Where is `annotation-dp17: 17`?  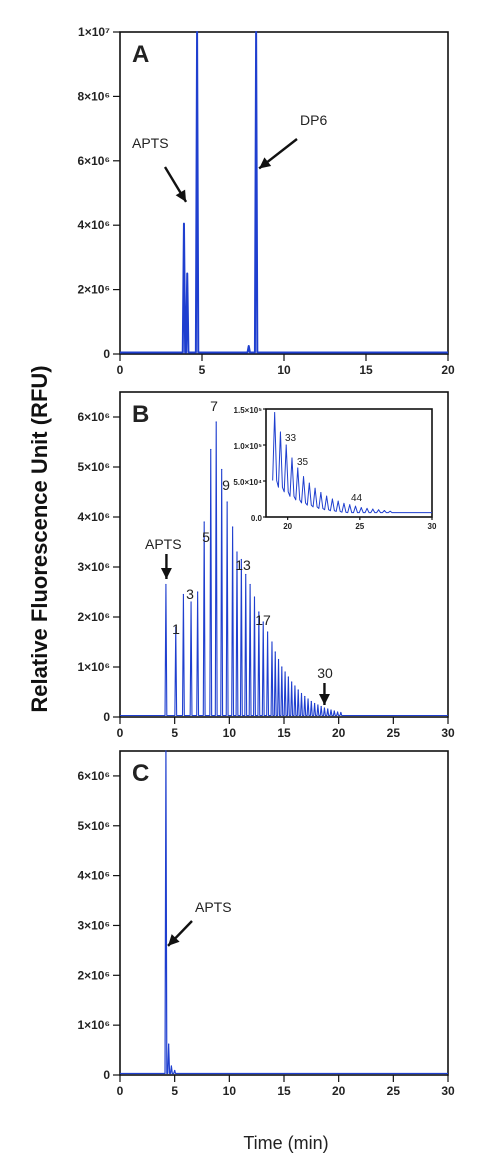 annotation-dp17: 17 is located at coordinates (263, 620).